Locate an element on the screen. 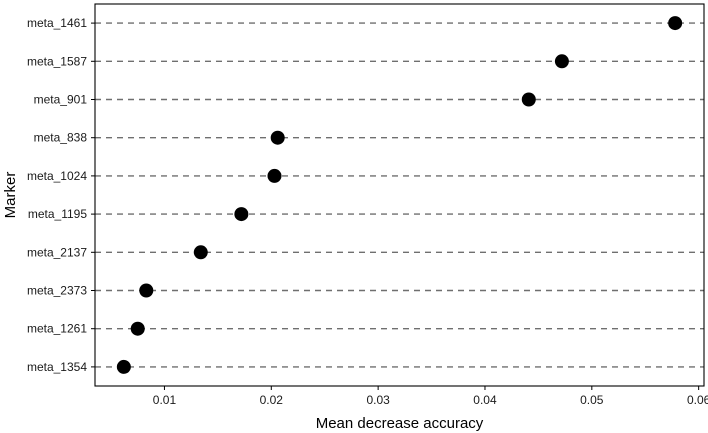 This screenshot has width=708, height=433. x-tick-label: 0.04 is located at coordinates (485, 400).